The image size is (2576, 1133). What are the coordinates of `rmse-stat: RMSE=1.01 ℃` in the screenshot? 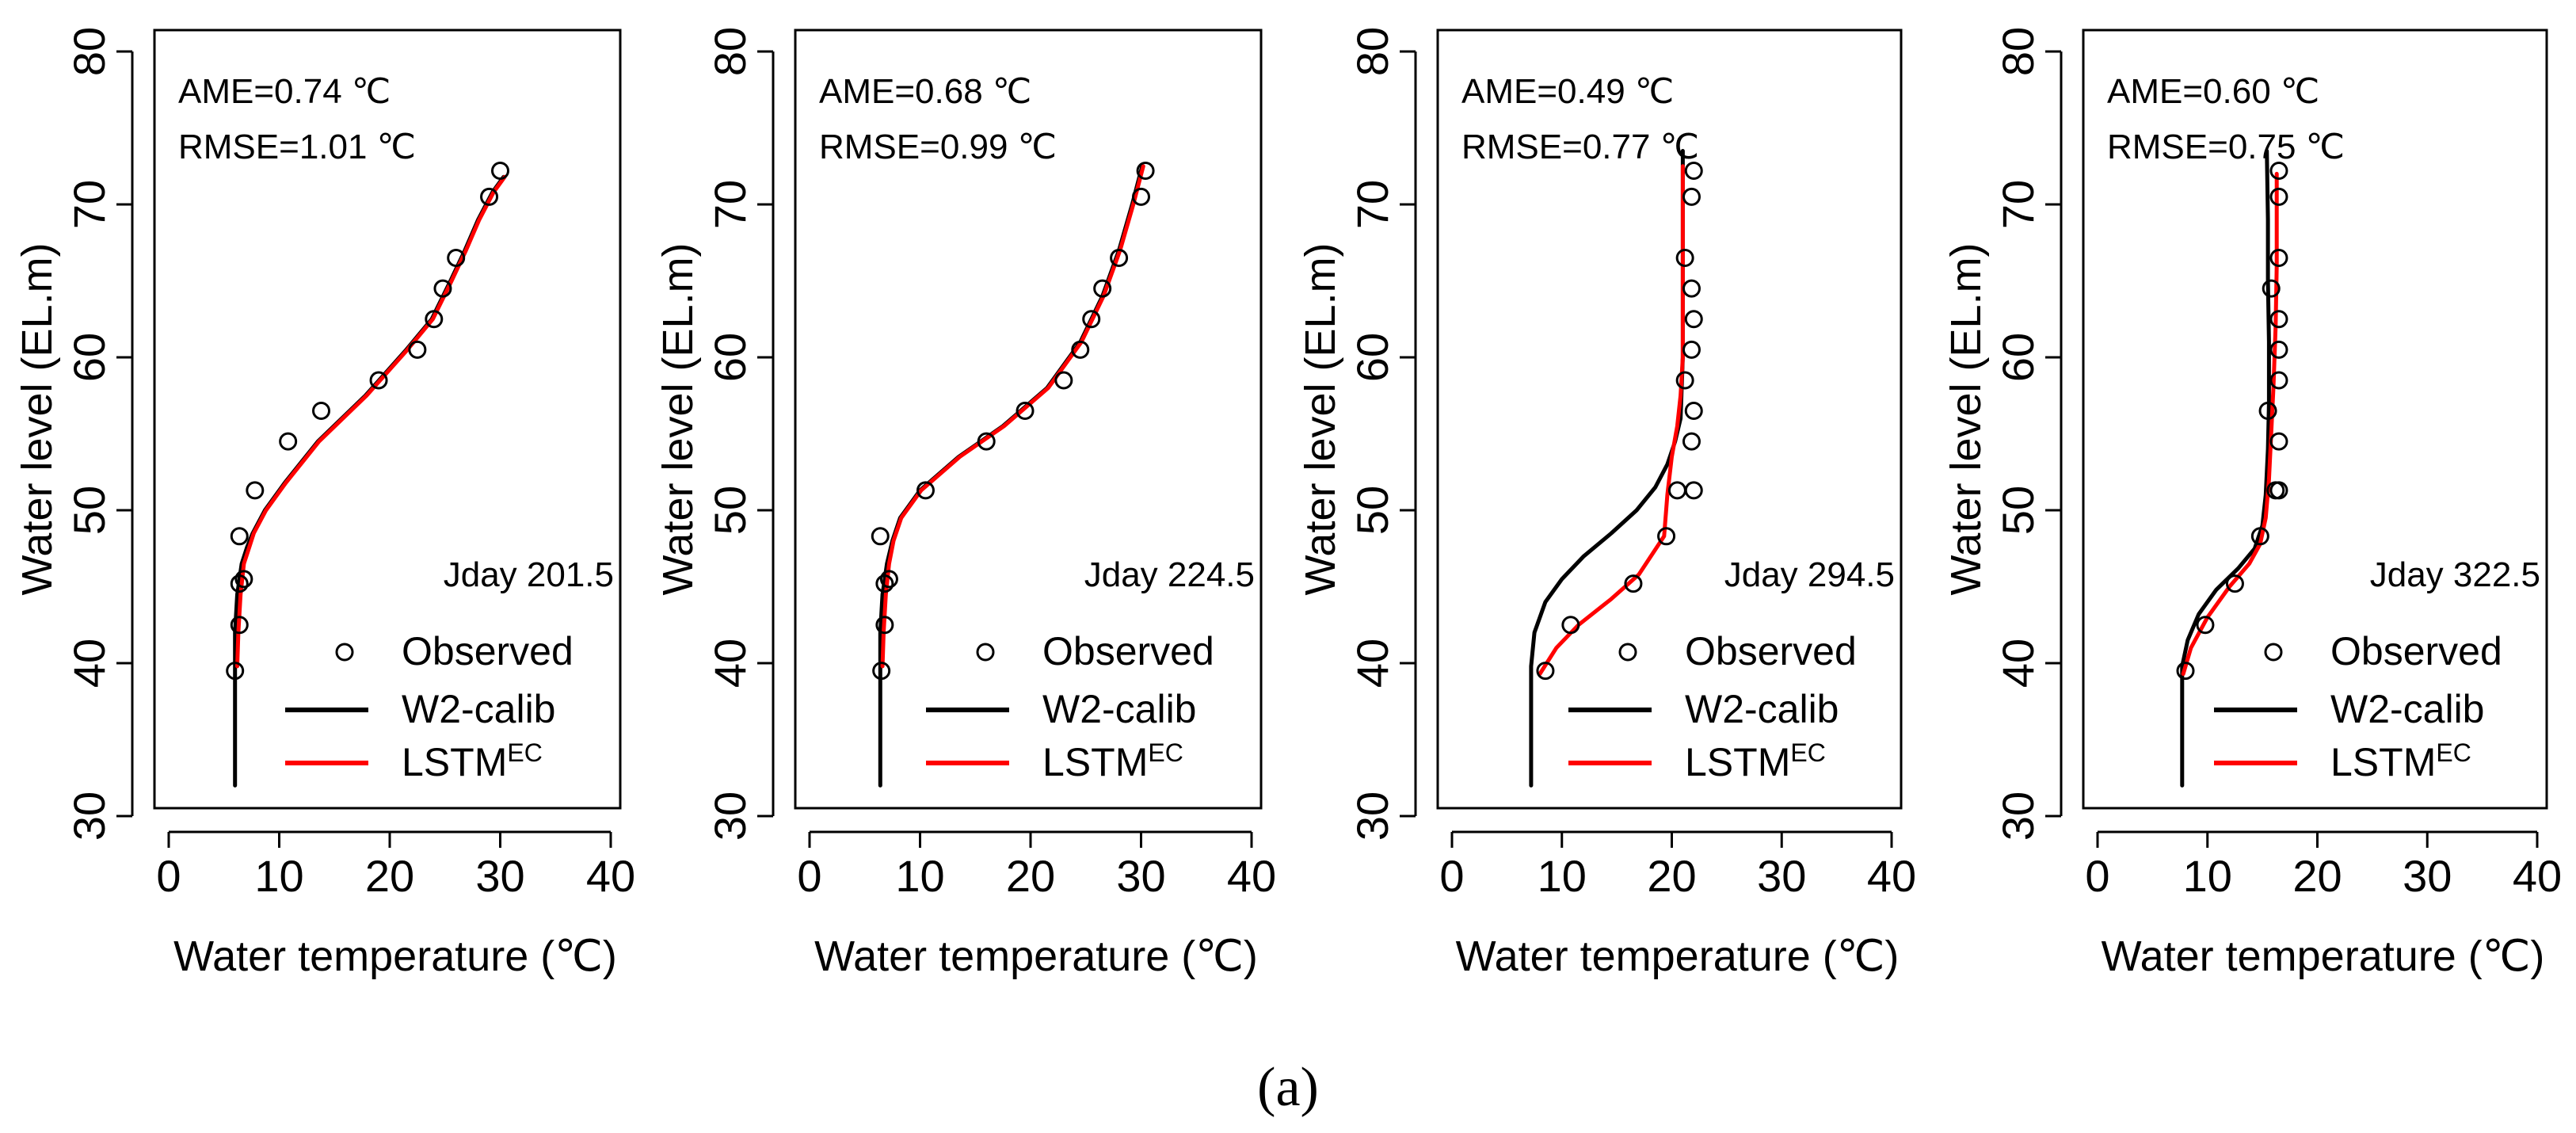 It's located at (297, 147).